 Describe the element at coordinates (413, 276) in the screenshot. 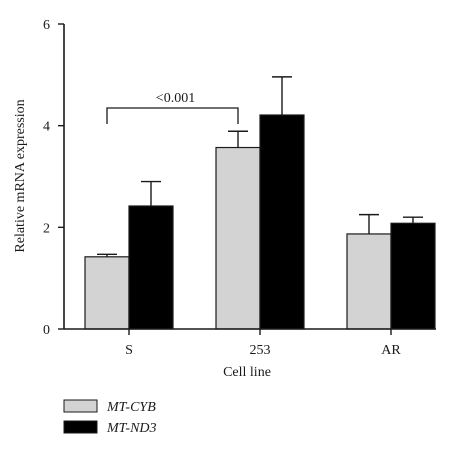

I see `bar-mt-nd3-ar` at that location.